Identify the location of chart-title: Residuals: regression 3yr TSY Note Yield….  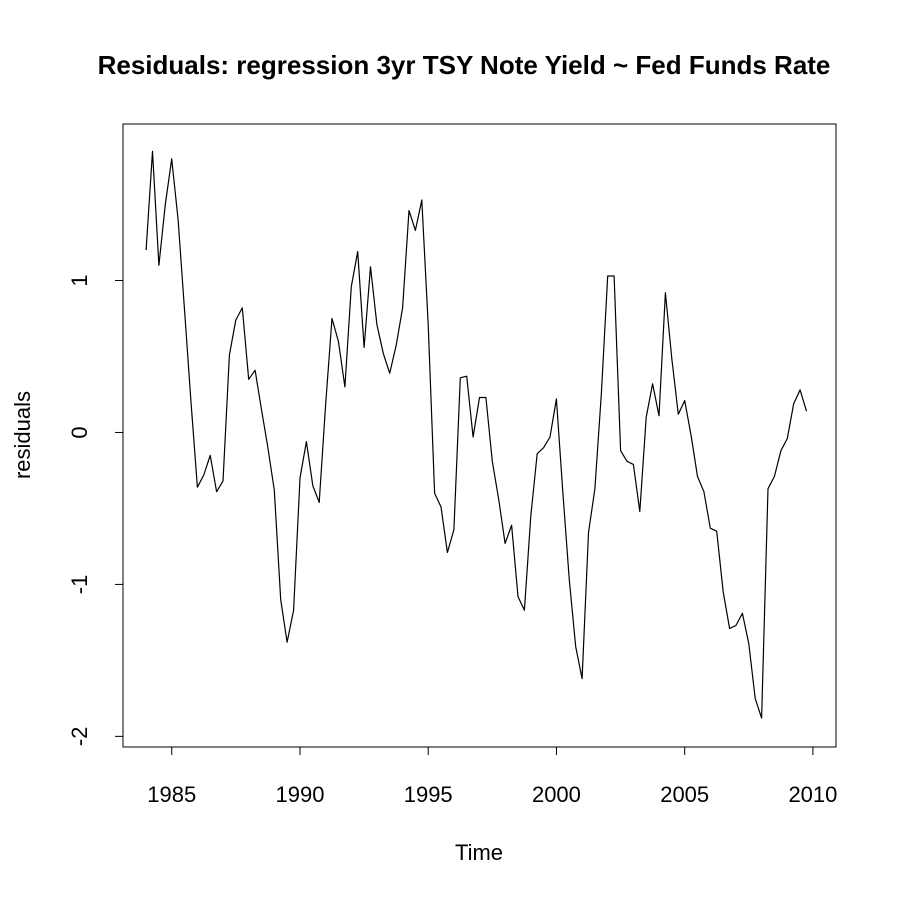
(464, 65).